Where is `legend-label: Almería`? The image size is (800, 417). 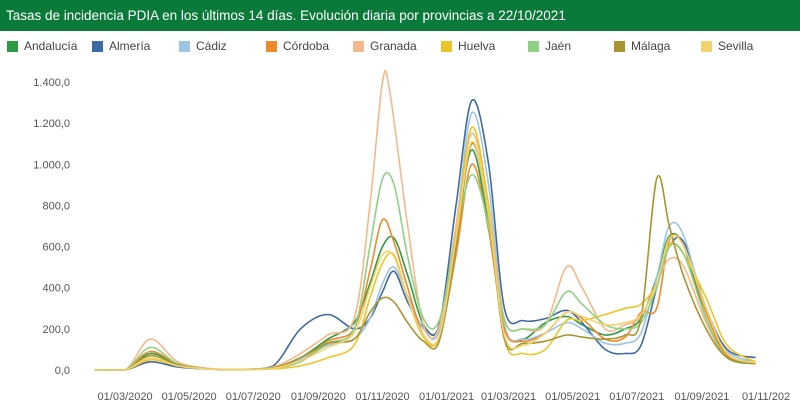
legend-label: Almería is located at coordinates (130, 46).